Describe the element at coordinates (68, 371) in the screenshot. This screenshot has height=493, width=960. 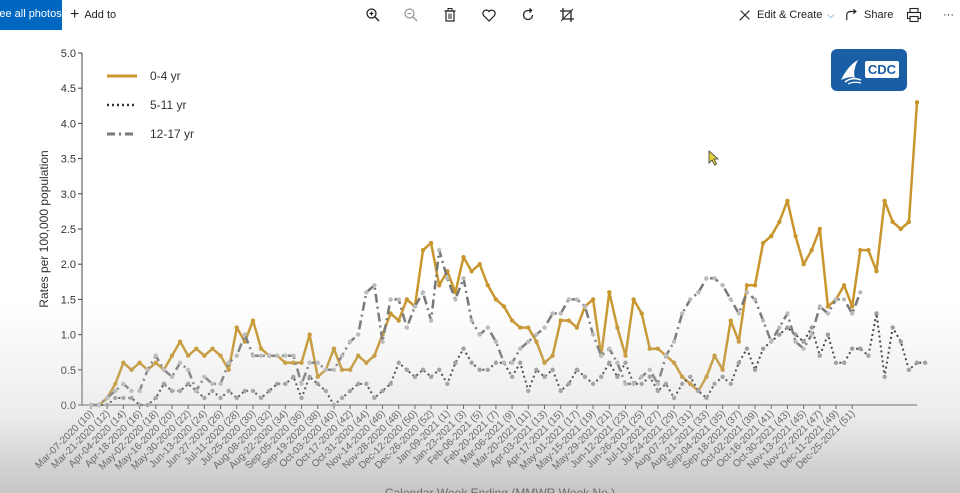
I see `y-tick-label: 0.5` at that location.